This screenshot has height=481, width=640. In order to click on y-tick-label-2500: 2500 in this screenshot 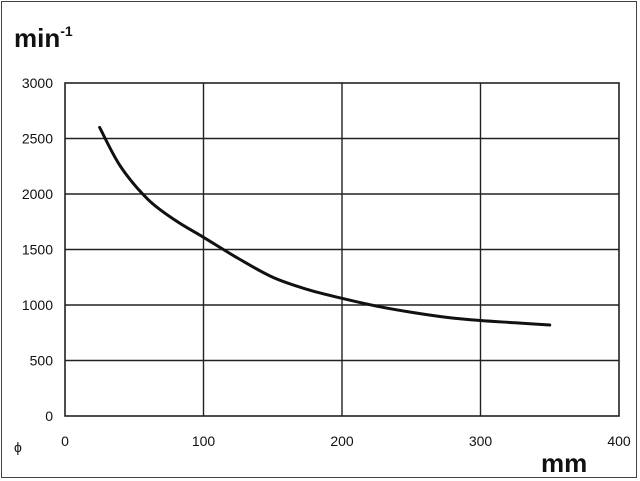, I will do `click(37, 139)`.